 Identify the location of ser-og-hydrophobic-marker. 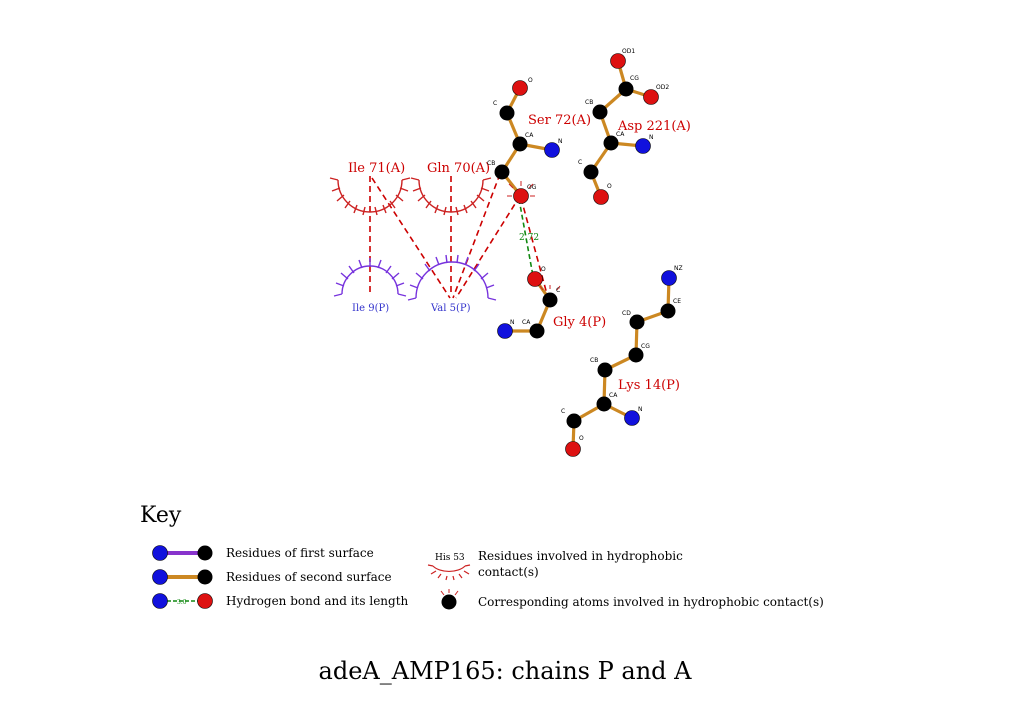
(521, 189).